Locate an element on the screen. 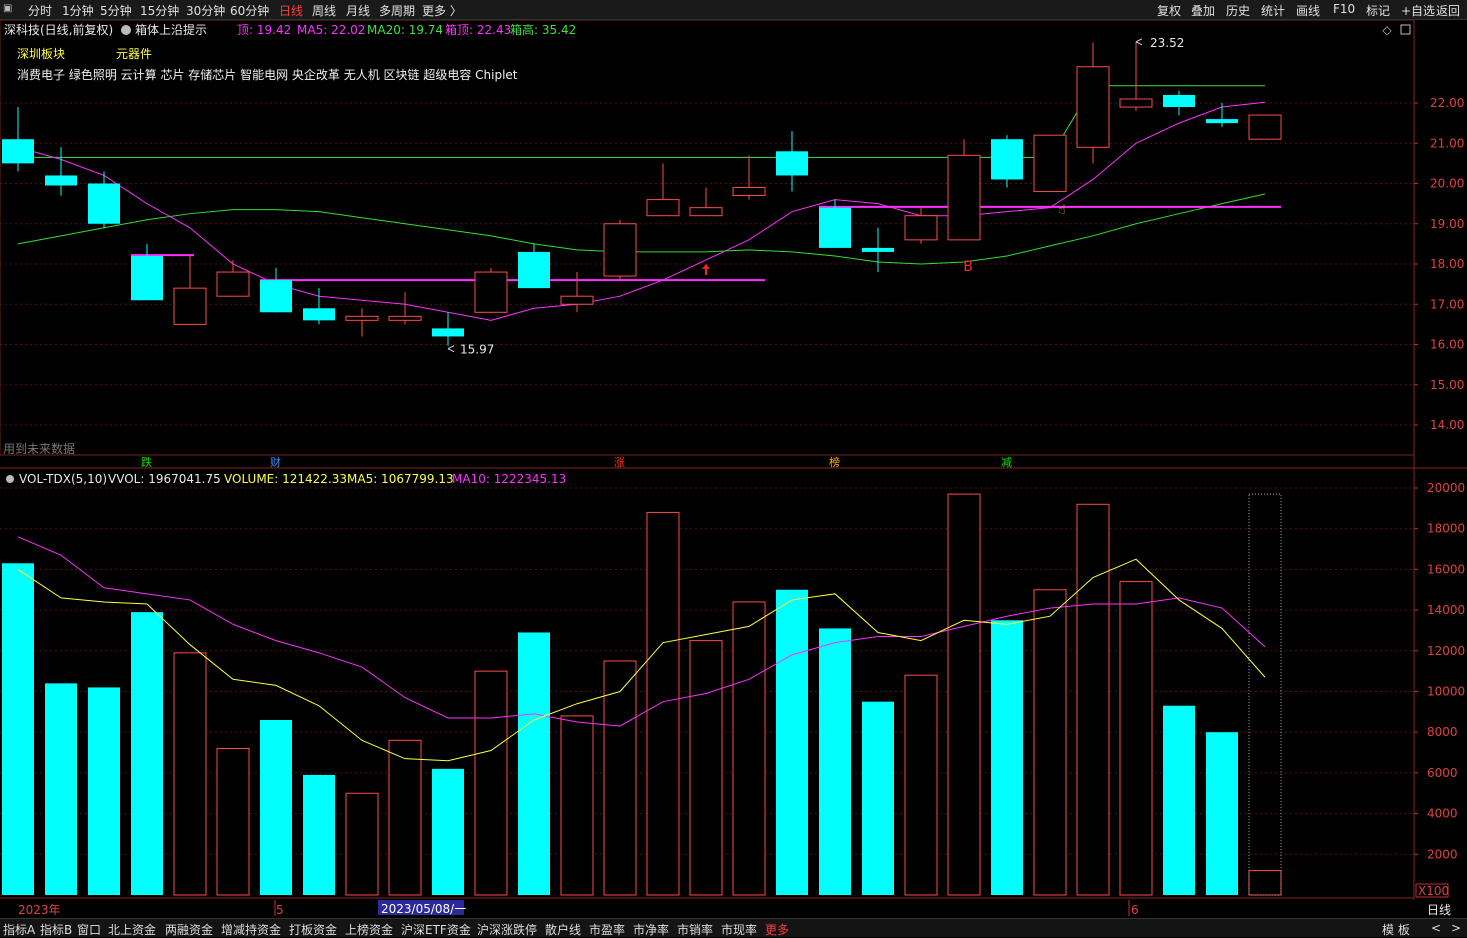 Image resolution: width=1467 pixels, height=938 pixels. volume-axis-label: 14000 is located at coordinates (1446, 610).